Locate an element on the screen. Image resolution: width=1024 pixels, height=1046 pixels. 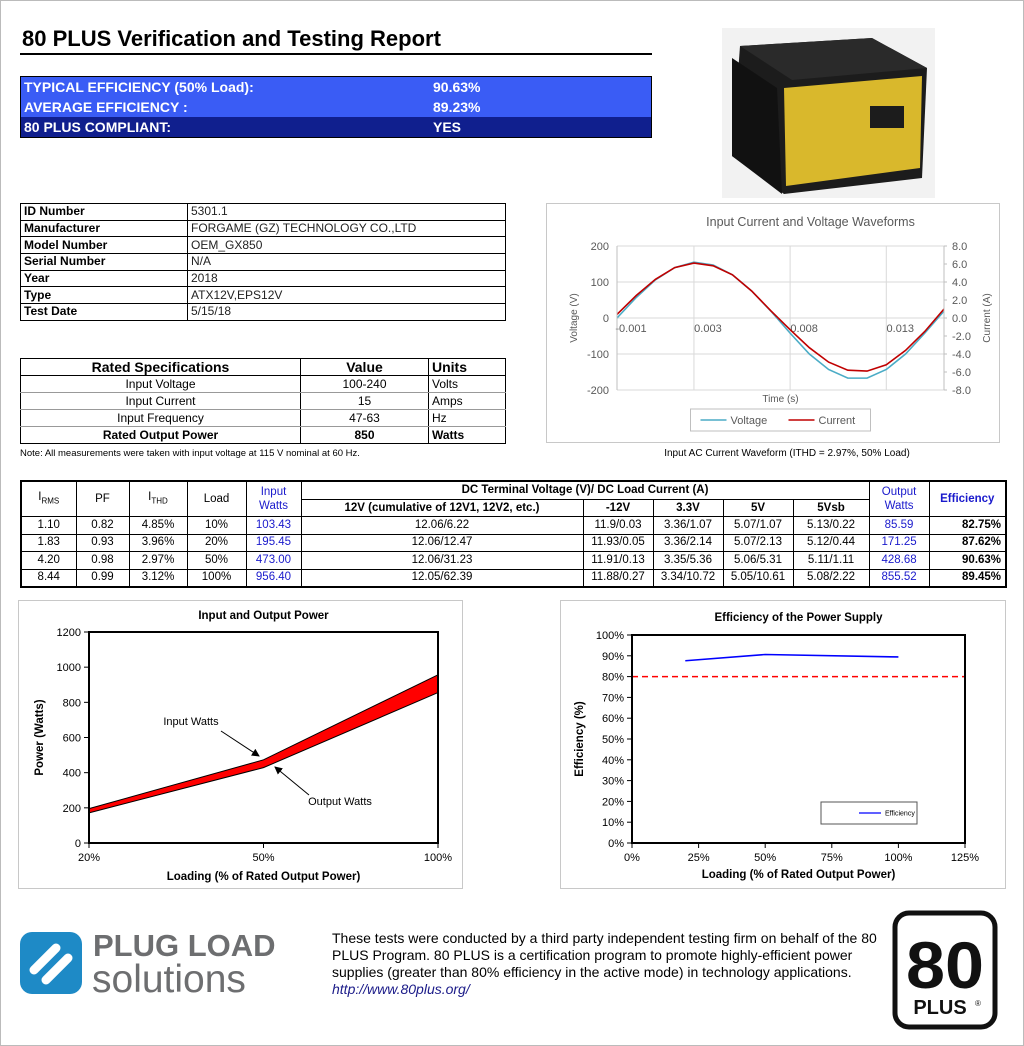
logo-stripes is located at coordinates (51, 964).